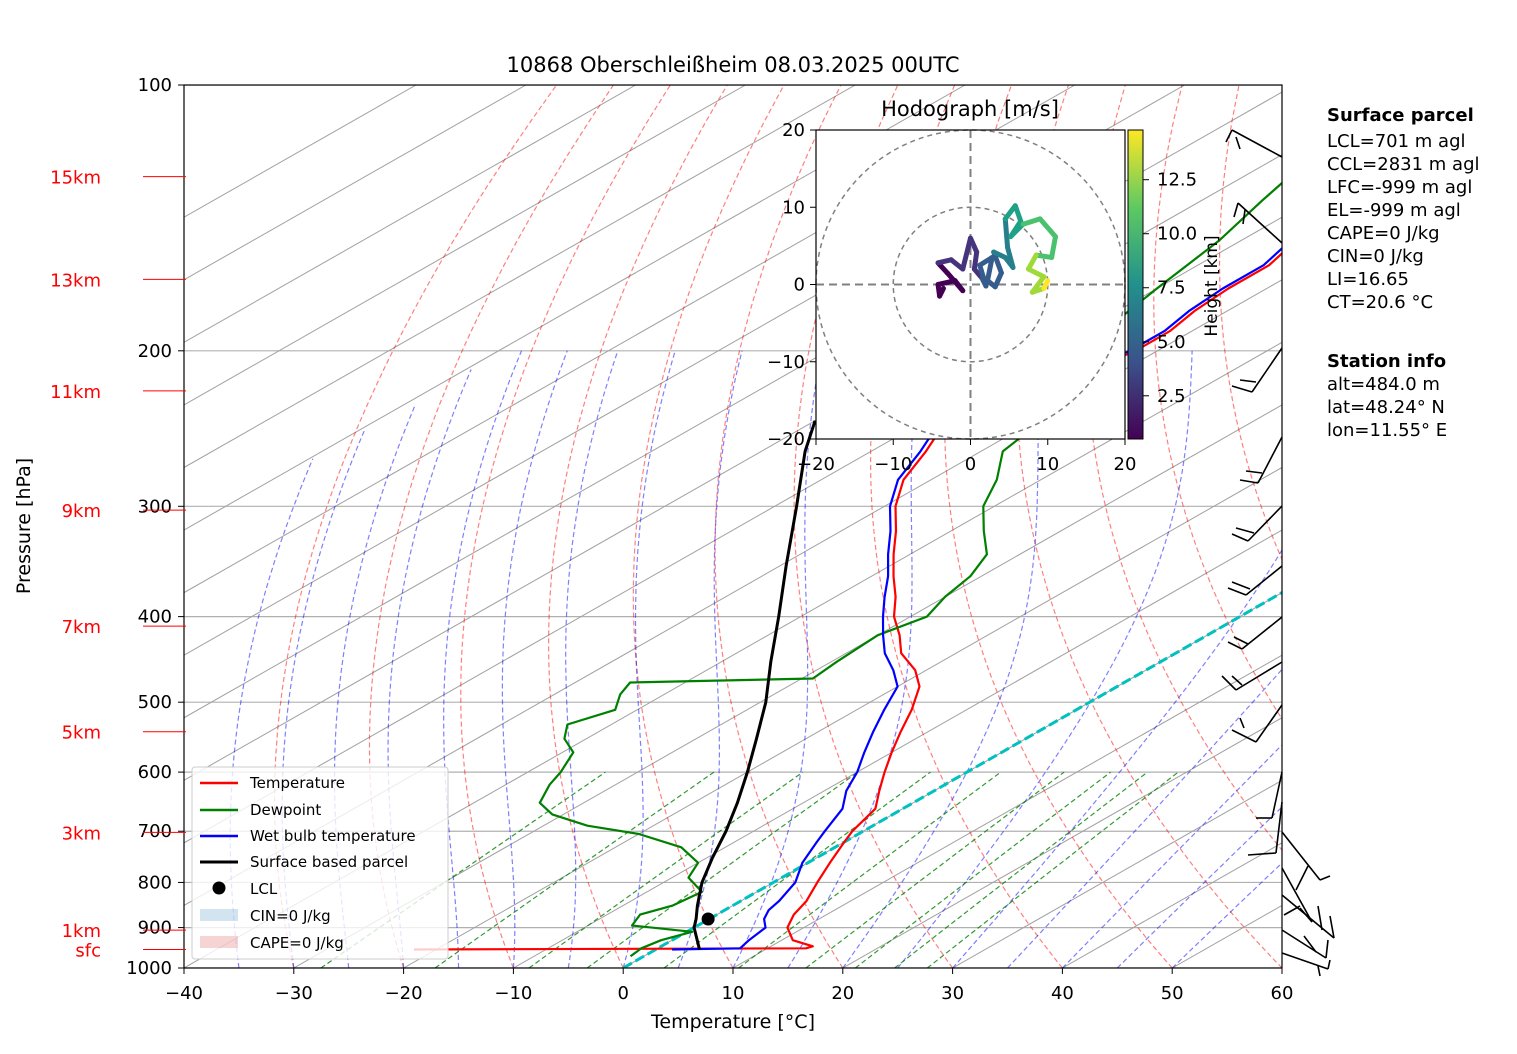 Image resolution: width=1517 pixels, height=1054 pixels. What do you see at coordinates (81, 627) in the screenshot?
I see `height-marker-label: 7km` at bounding box center [81, 627].